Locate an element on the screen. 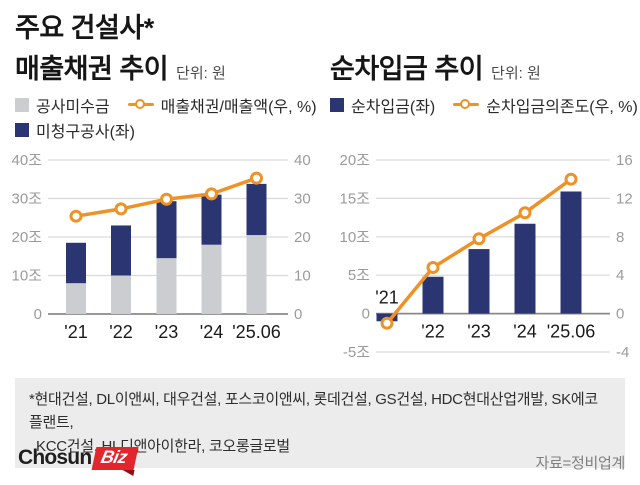 This screenshot has height=485, width=640. legend-item-navy-bar: 순차입금(좌) is located at coordinates (382, 105).